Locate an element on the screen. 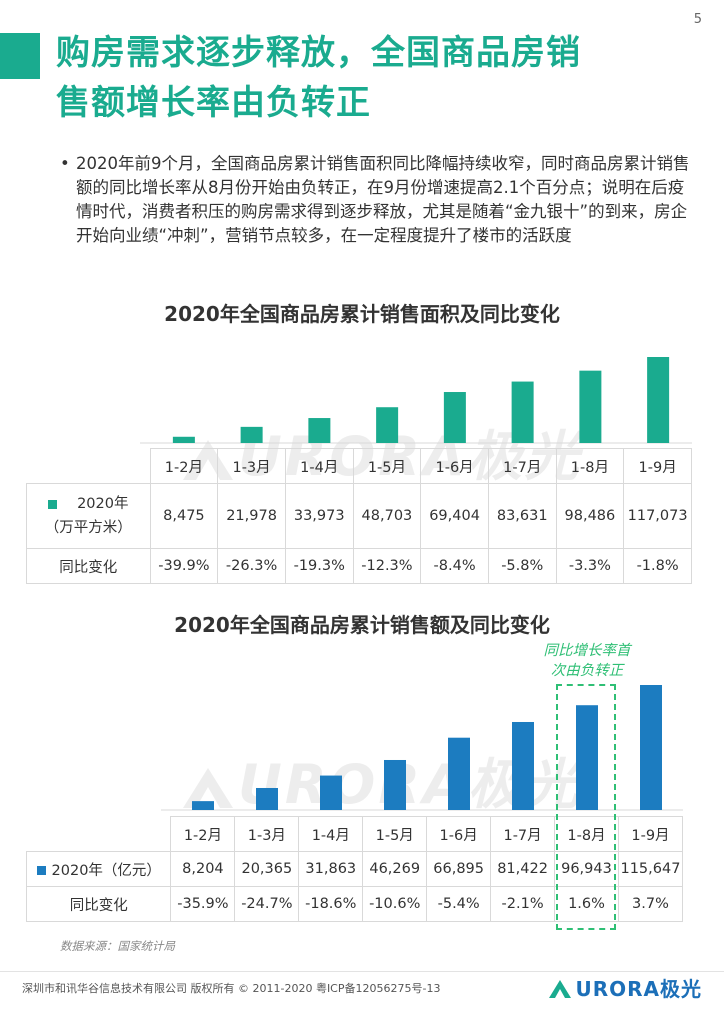  sales-bar-chart is located at coordinates (422, 748).